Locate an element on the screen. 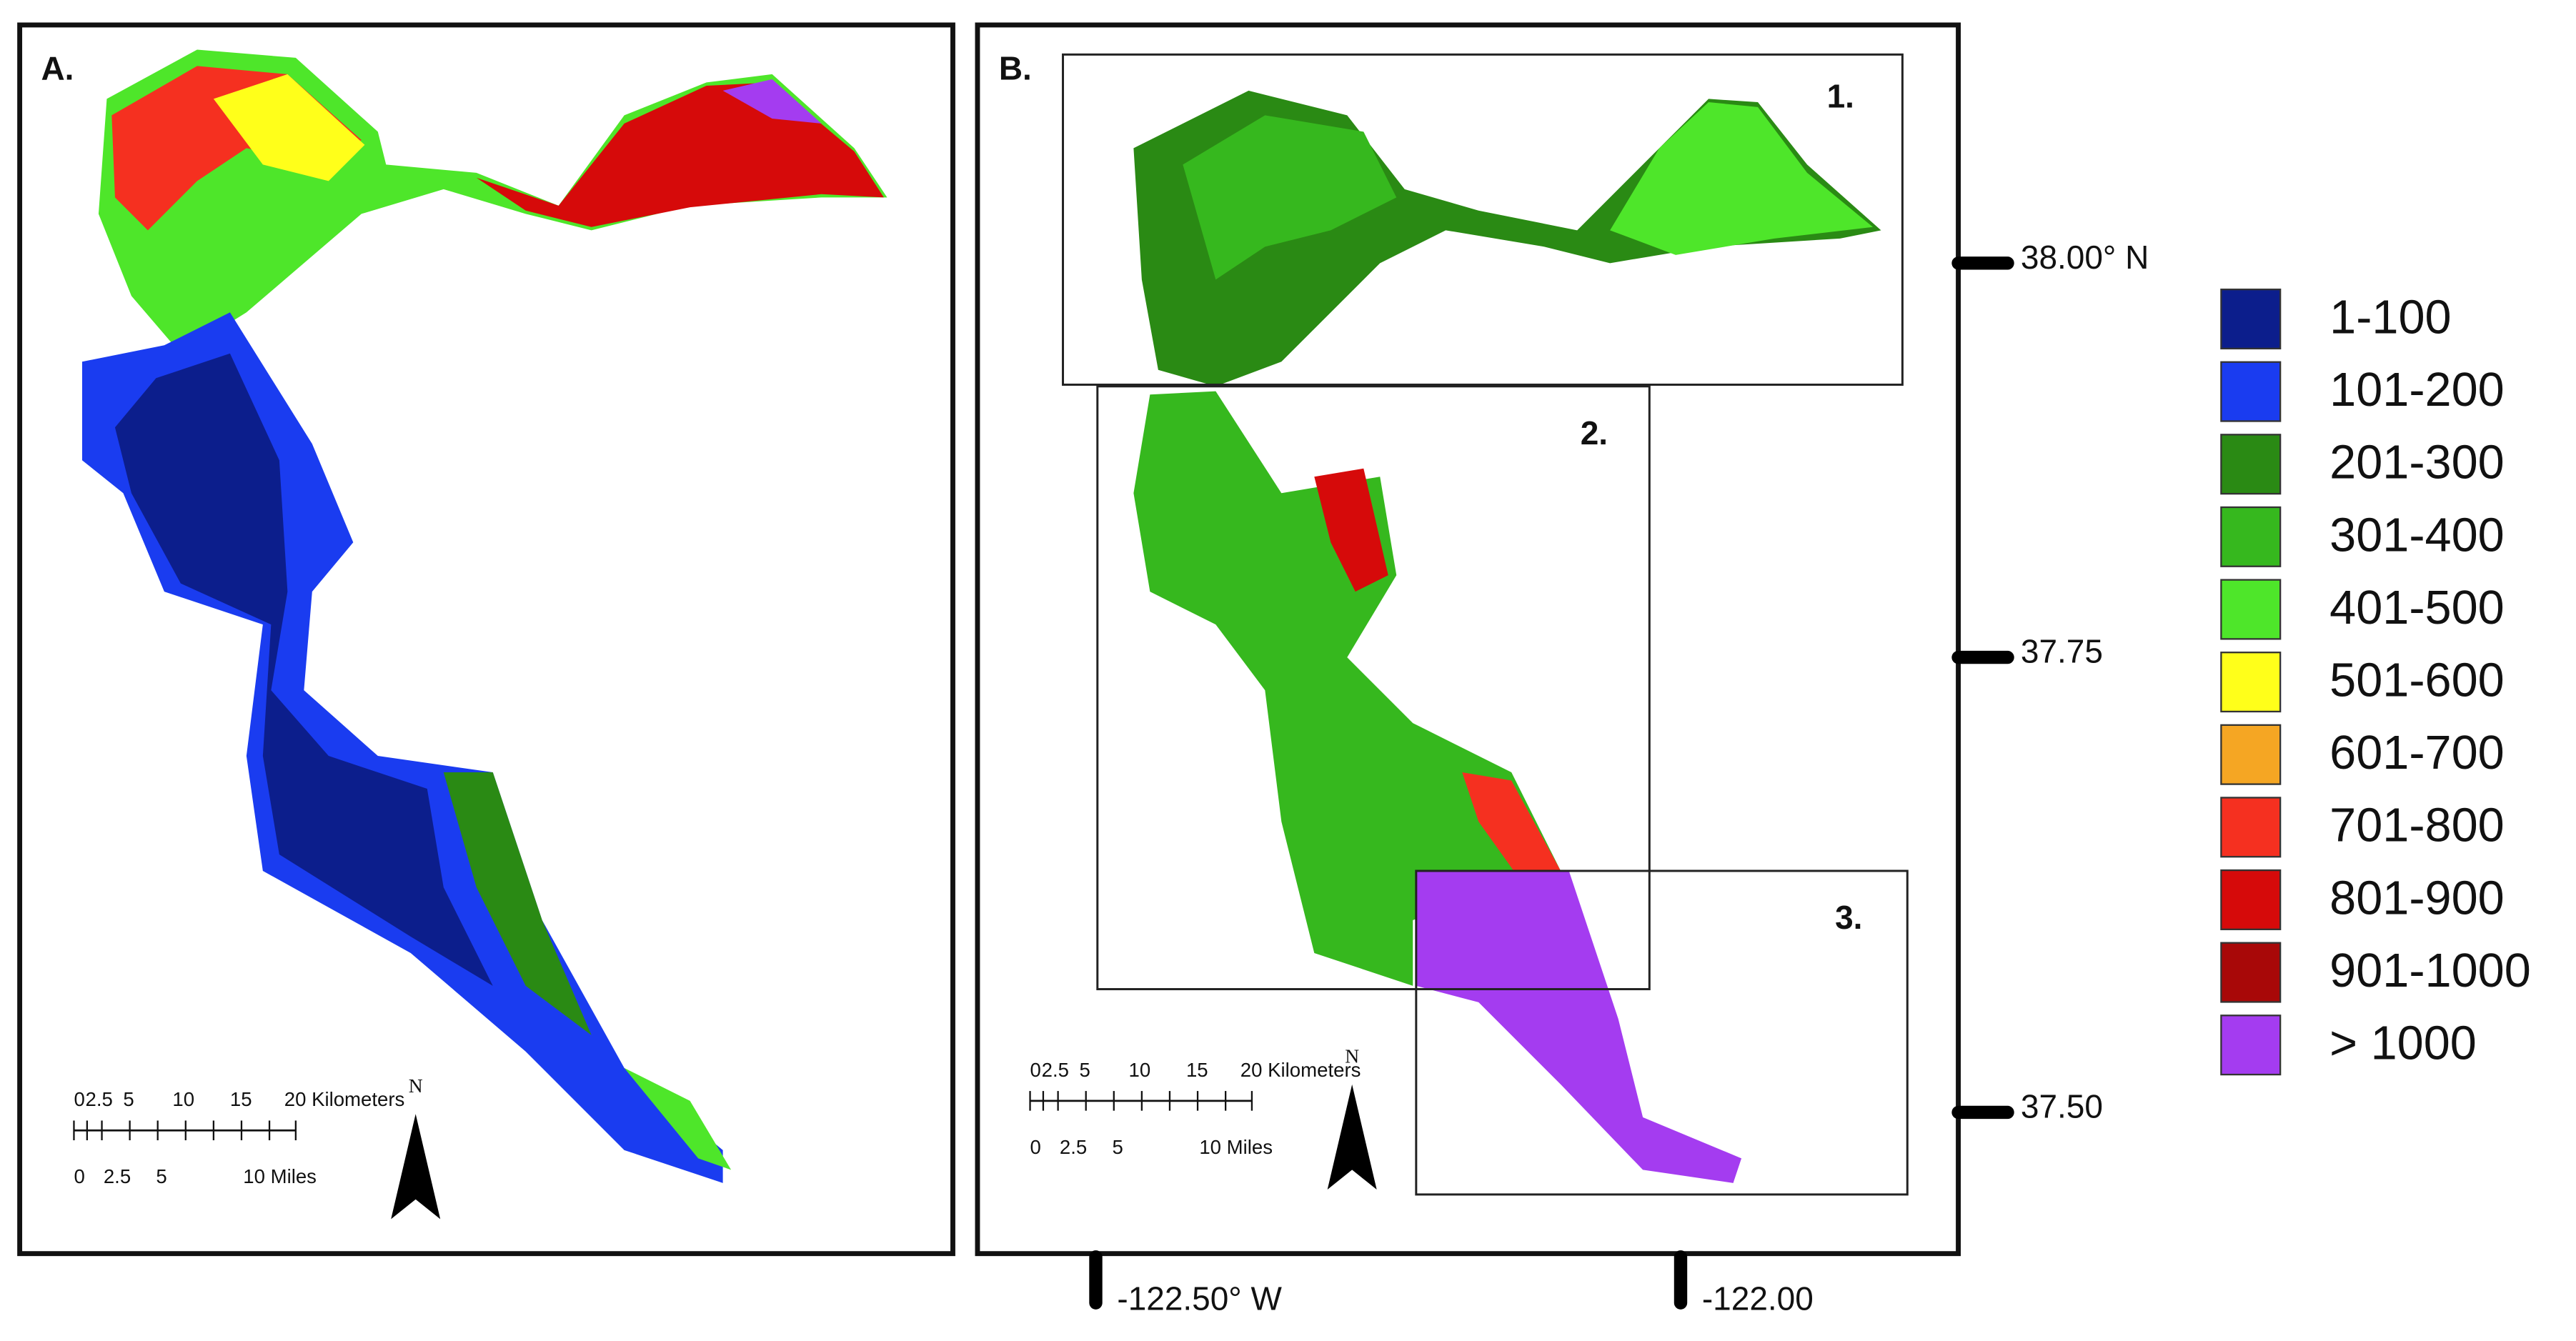 This screenshot has width=2576, height=1341. panel-label: B. is located at coordinates (1015, 67).